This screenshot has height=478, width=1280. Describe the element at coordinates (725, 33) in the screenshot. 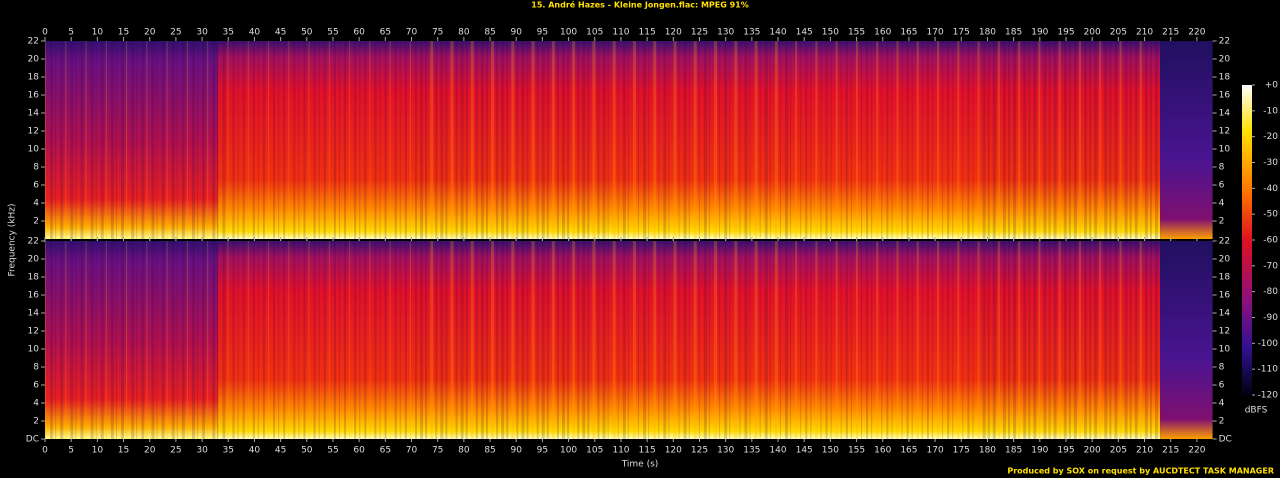

I see `x-tick-label: 130` at that location.